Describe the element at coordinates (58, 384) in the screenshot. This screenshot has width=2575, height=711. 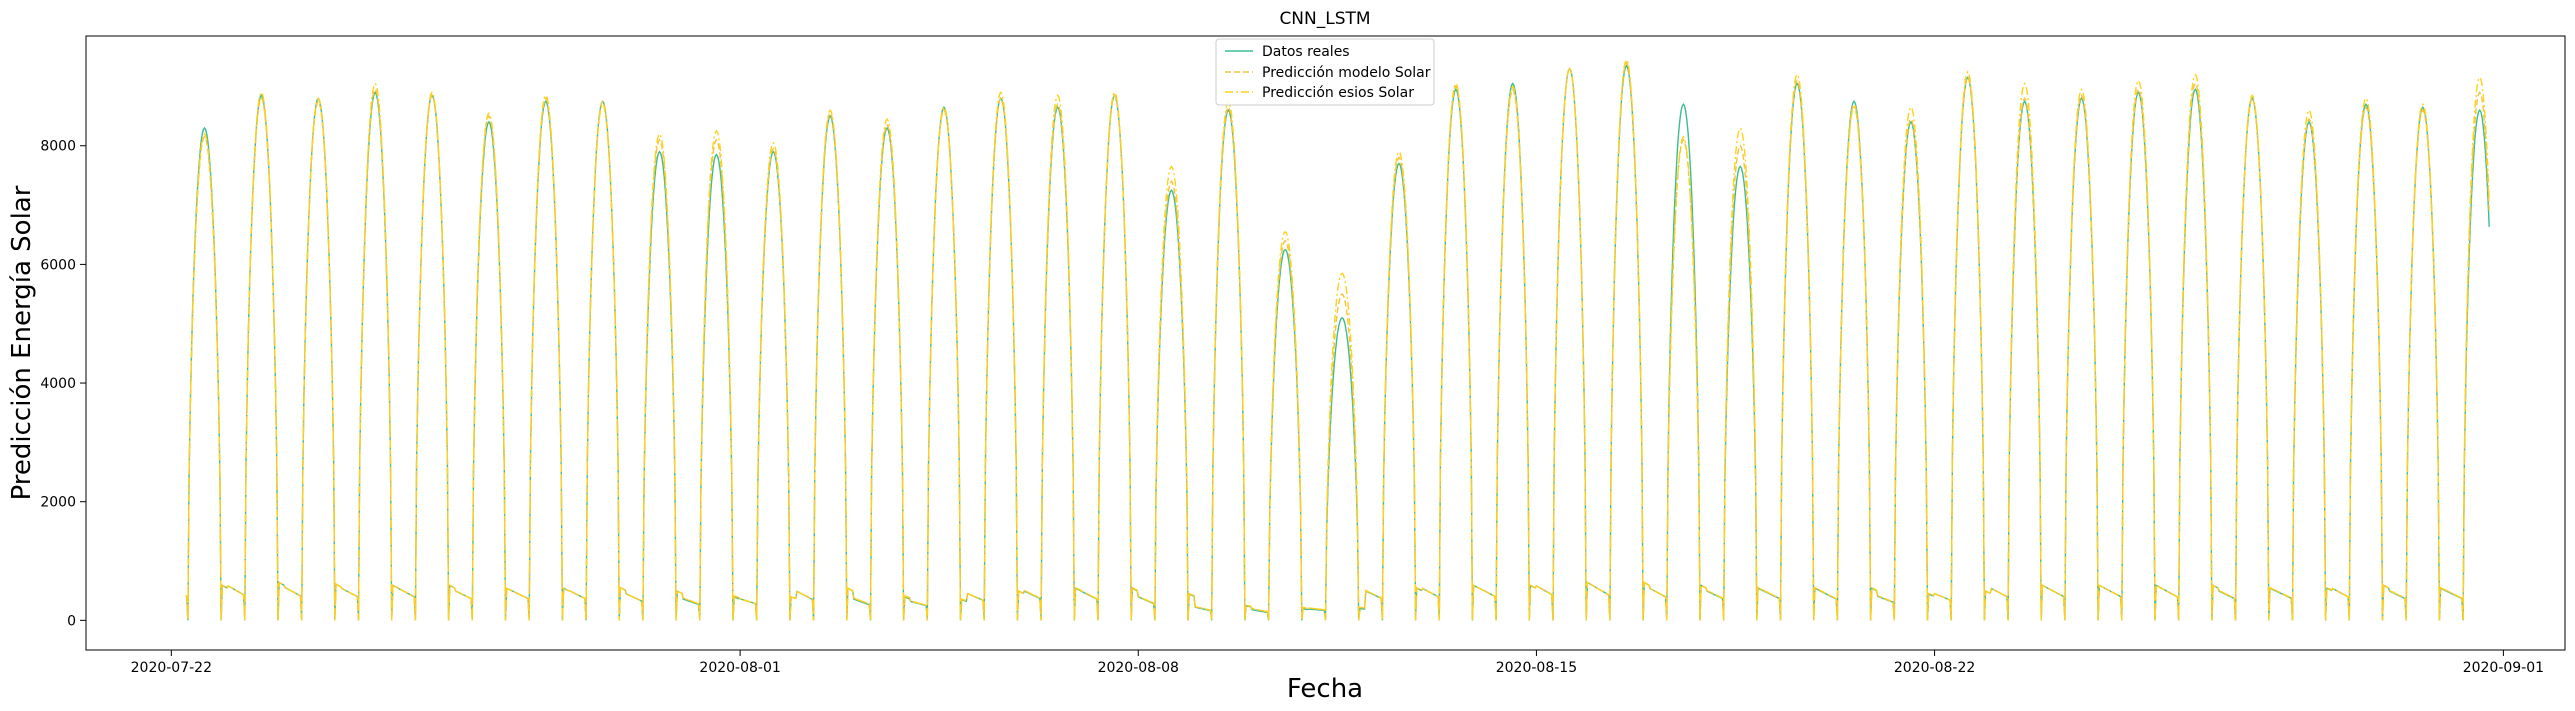
I see `y-tick-label: 4000` at that location.